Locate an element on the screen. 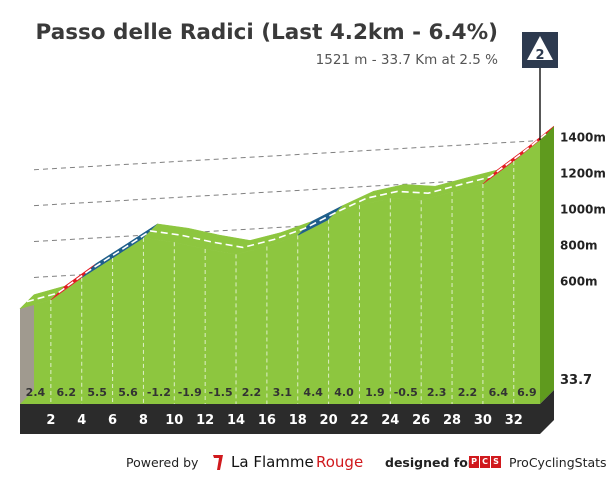 The image size is (615, 481). elevation-label: 1200m is located at coordinates (583, 174).